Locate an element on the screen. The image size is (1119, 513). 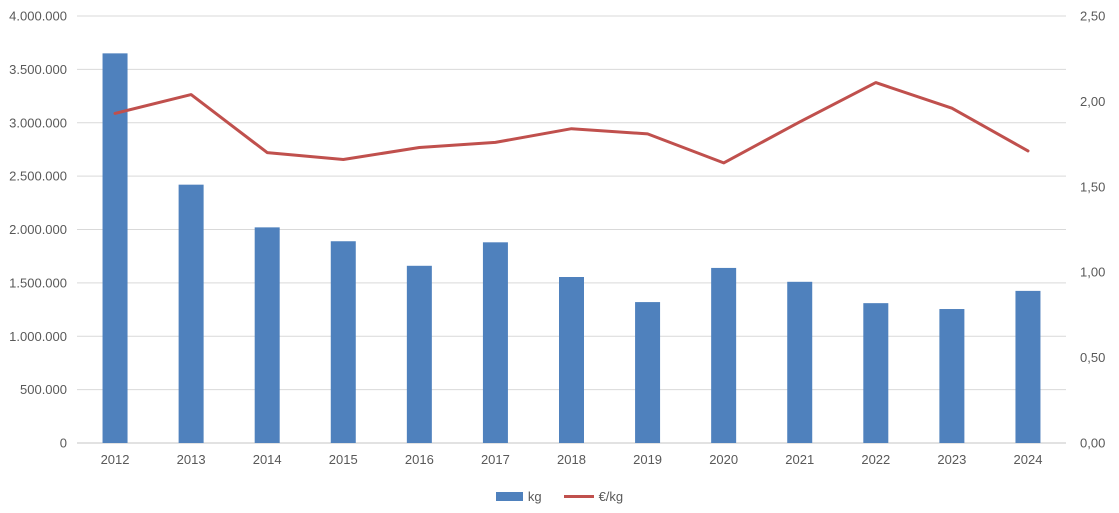
x-axis-label-2024: 2024 is located at coordinates (1028, 459).